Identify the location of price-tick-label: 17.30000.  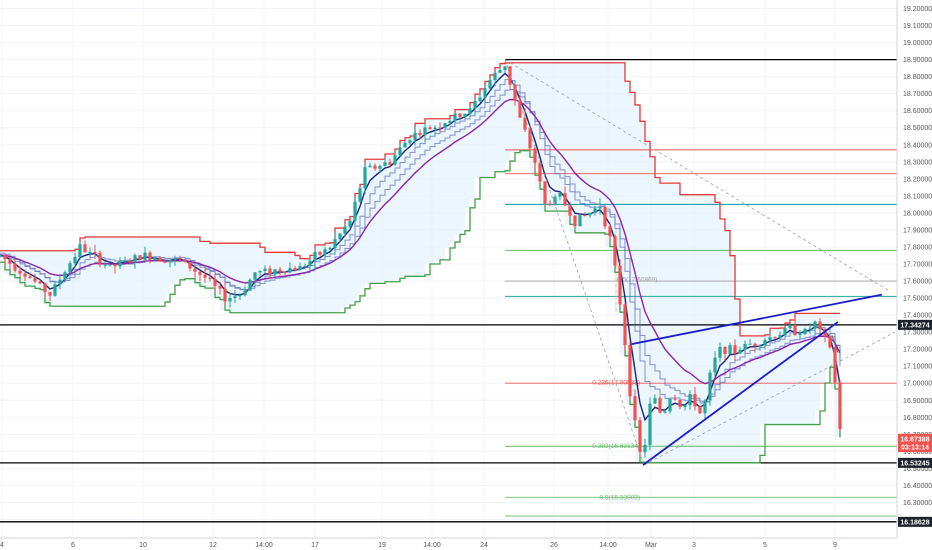
(917, 333).